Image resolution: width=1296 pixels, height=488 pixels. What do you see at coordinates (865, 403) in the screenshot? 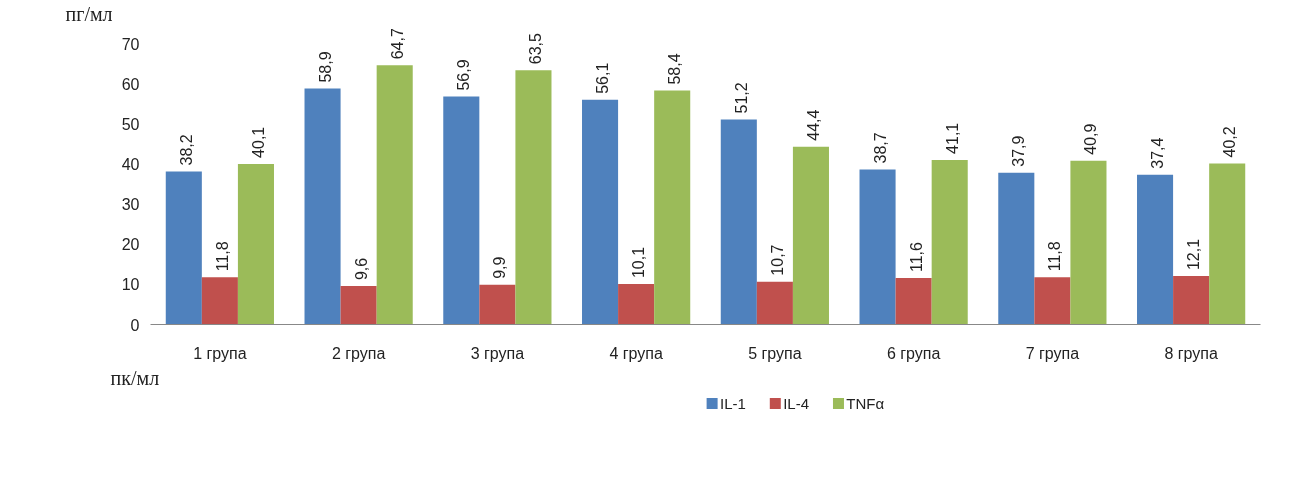
I see `legend-label: TNFα` at bounding box center [865, 403].